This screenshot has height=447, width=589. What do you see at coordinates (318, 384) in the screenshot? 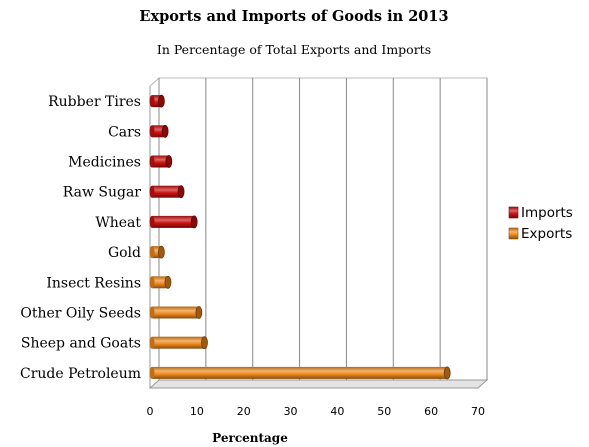
I see `plot-floor` at bounding box center [318, 384].